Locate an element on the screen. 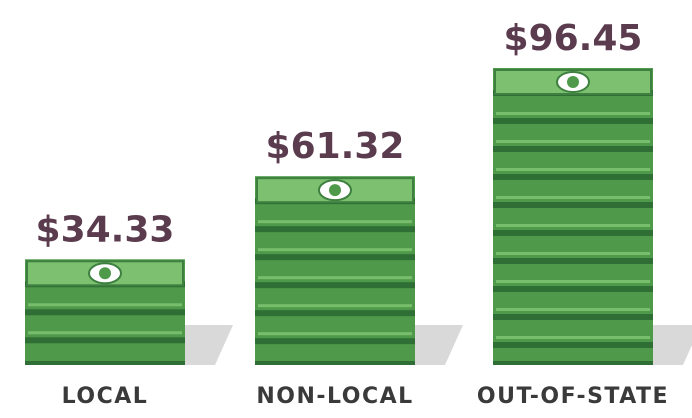 Image resolution: width=692 pixels, height=418 pixels. value-label: $34.33 is located at coordinates (105, 229).